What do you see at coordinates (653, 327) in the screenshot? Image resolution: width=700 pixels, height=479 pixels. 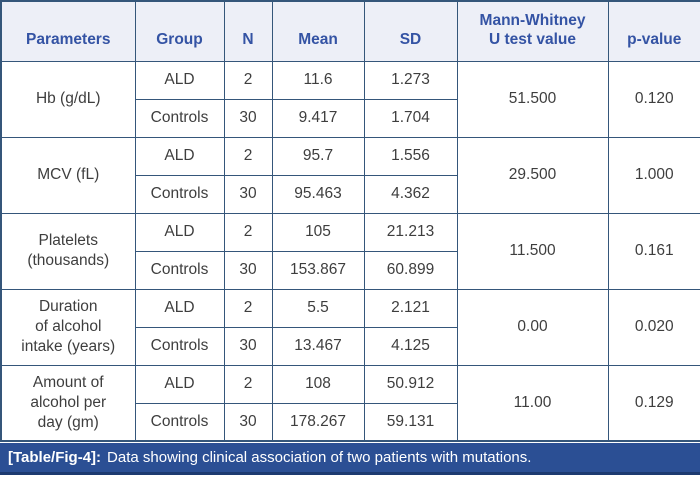 I see `p-value-cell: 0.020` at bounding box center [653, 327].